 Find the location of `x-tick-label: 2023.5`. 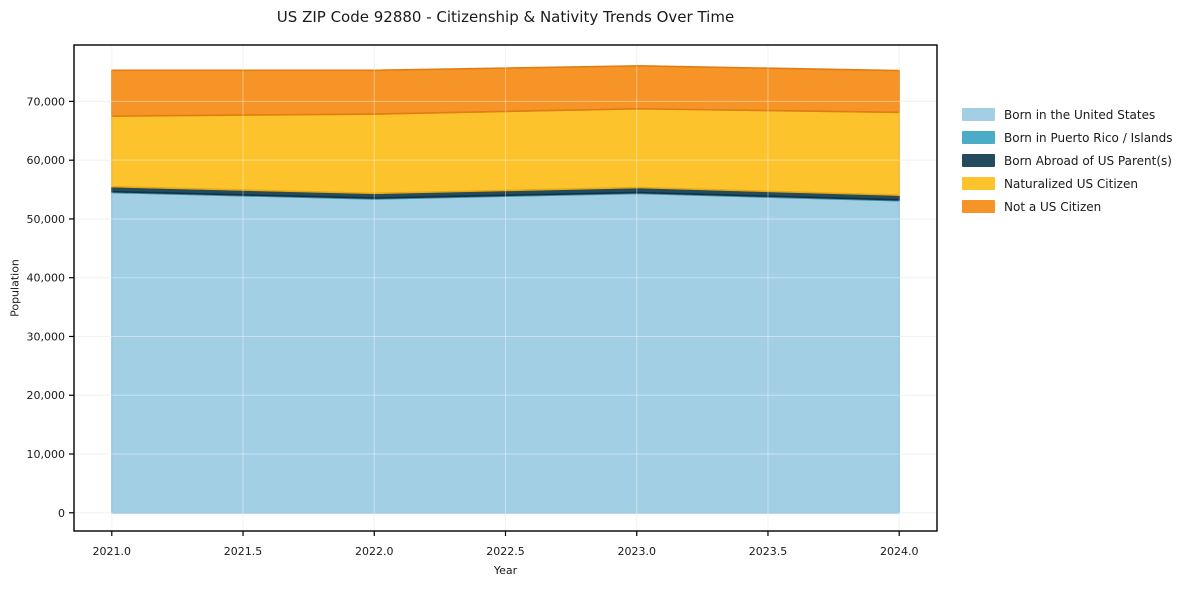

x-tick-label: 2023.5 is located at coordinates (768, 551).